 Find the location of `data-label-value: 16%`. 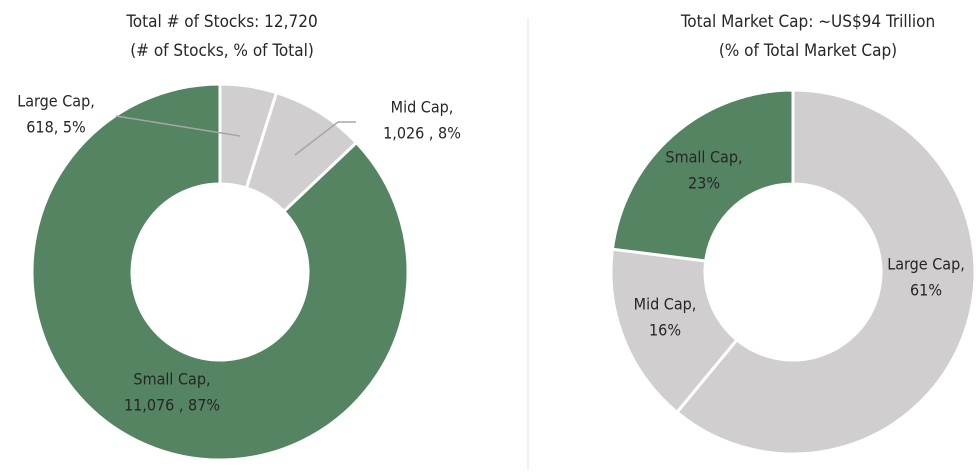

data-label-value: 16% is located at coordinates (665, 330).